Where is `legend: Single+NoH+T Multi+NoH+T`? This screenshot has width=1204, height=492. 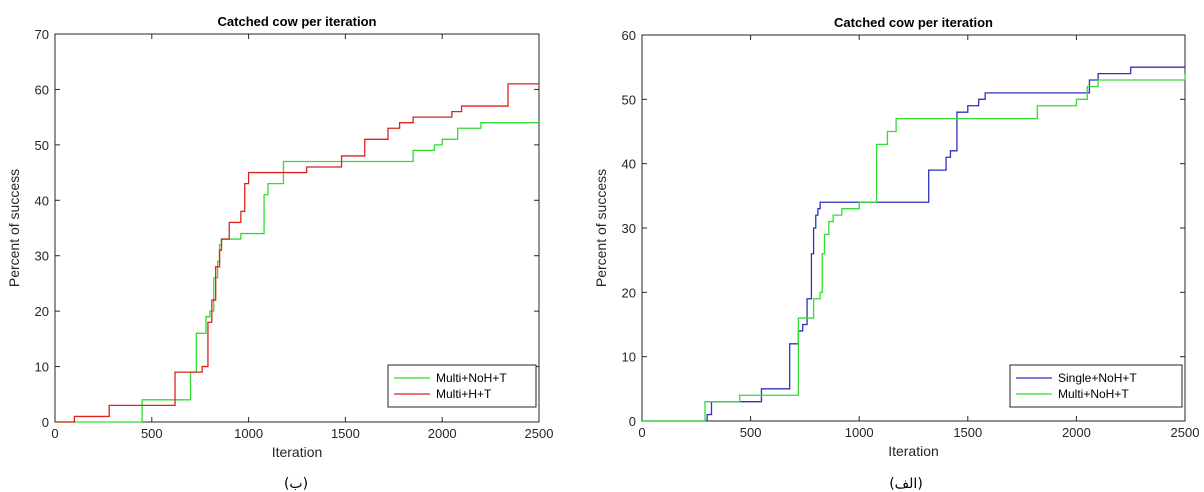
legend: Single+NoH+T Multi+NoH+T is located at coordinates (1096, 386).